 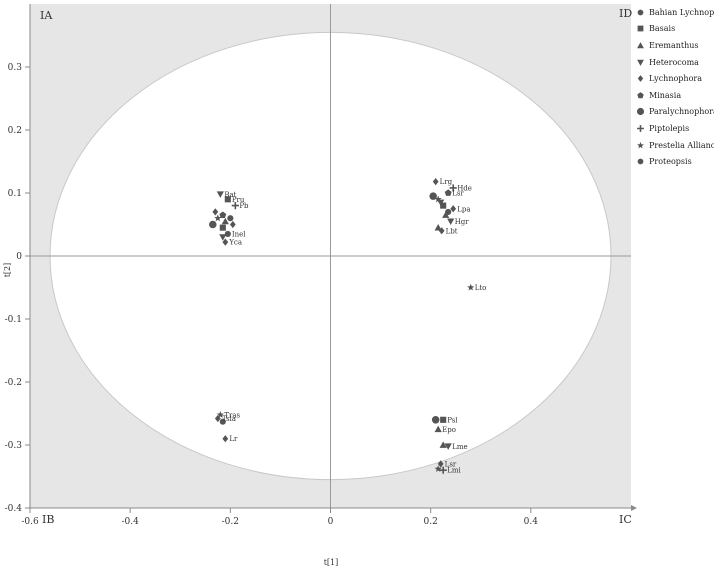 I want to click on legend-label: Heterocoma, so click(x=674, y=62).